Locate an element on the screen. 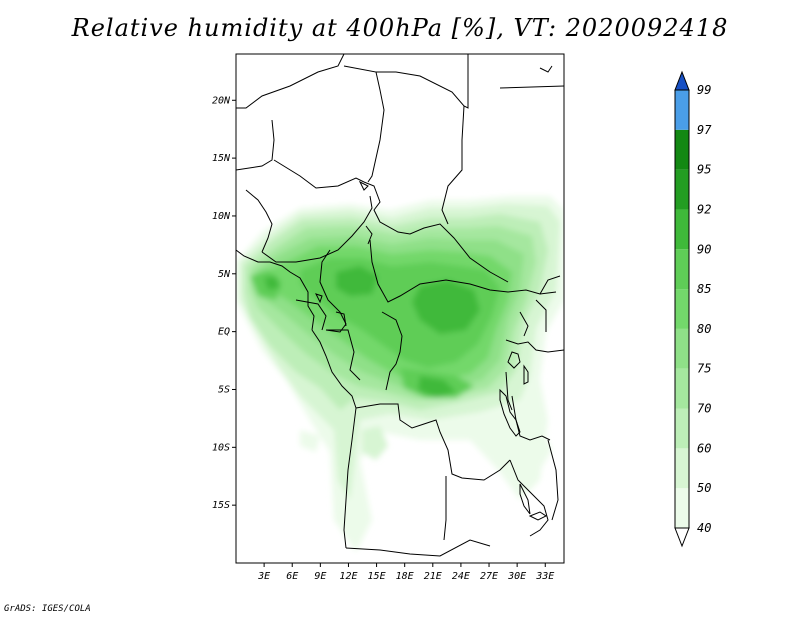 This screenshot has width=800, height=618. lat-tick-label: 10S is located at coordinates (221, 447).